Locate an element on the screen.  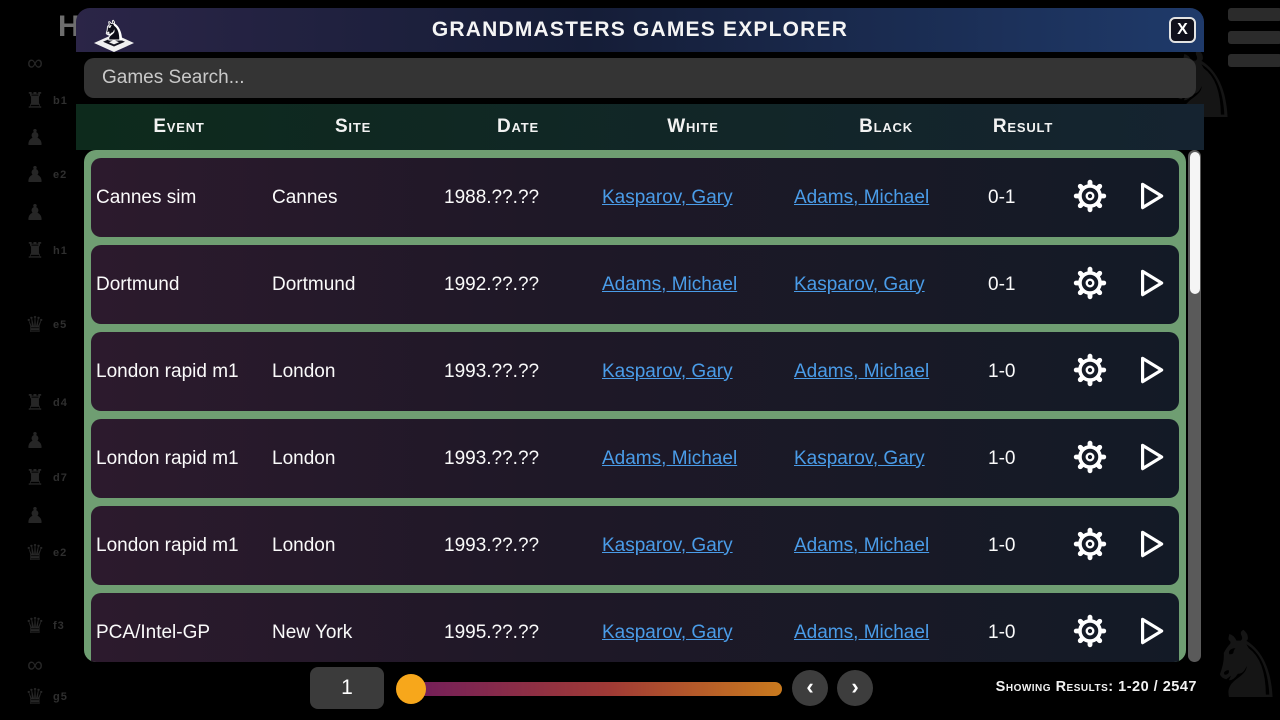
background-knight-silhouette: ♞ is located at coordinates (1242, 666).